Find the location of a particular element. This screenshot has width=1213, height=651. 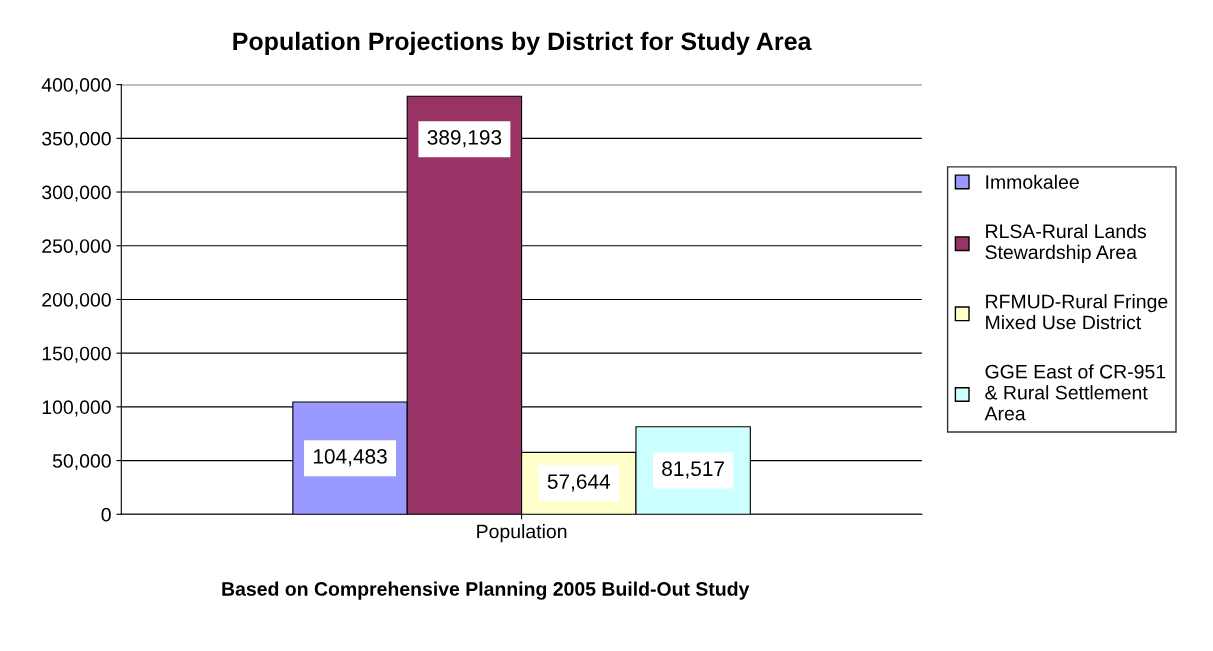

y-tick-label: 200,000 is located at coordinates (76, 300).